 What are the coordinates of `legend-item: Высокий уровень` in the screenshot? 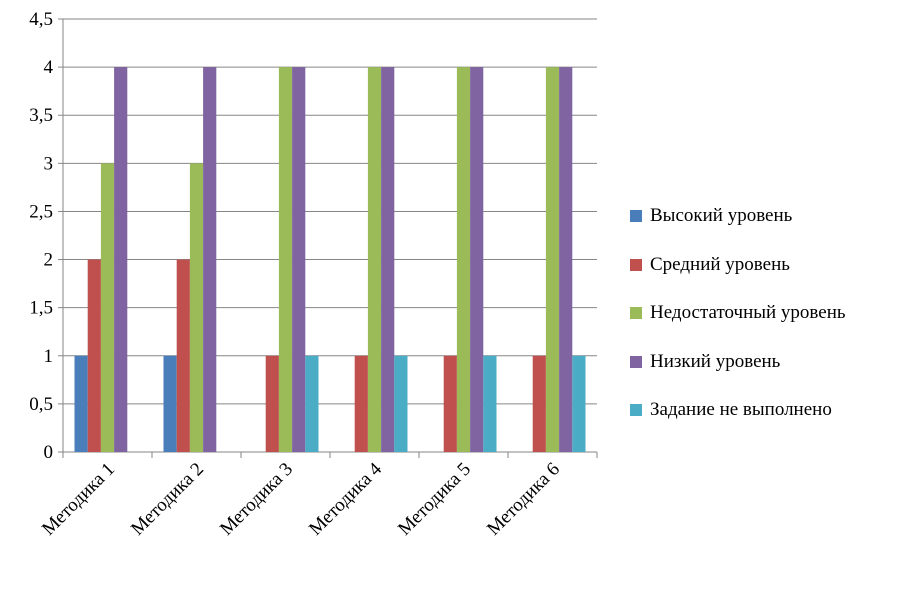 It's located at (738, 216).